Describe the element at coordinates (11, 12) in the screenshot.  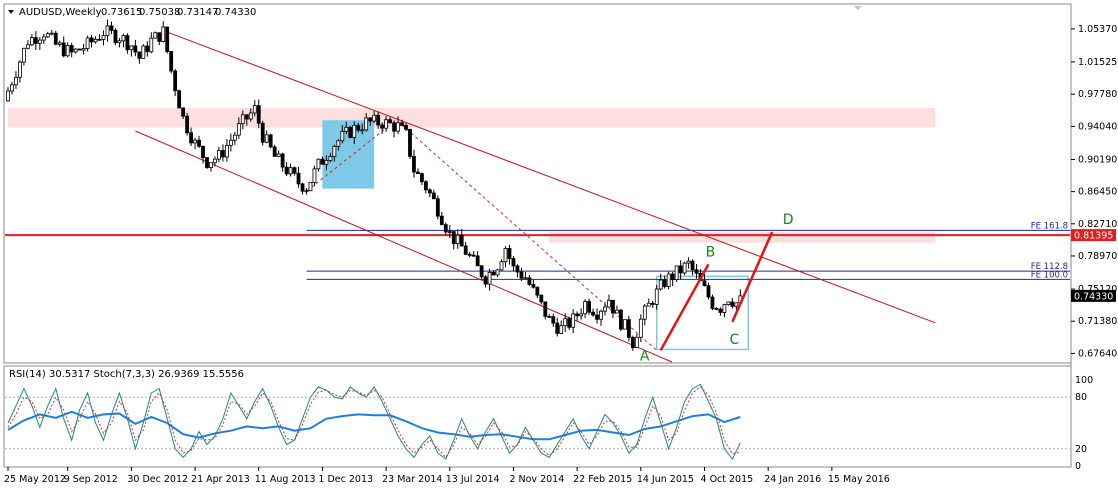
I see `chart-dropdown-icon` at that location.